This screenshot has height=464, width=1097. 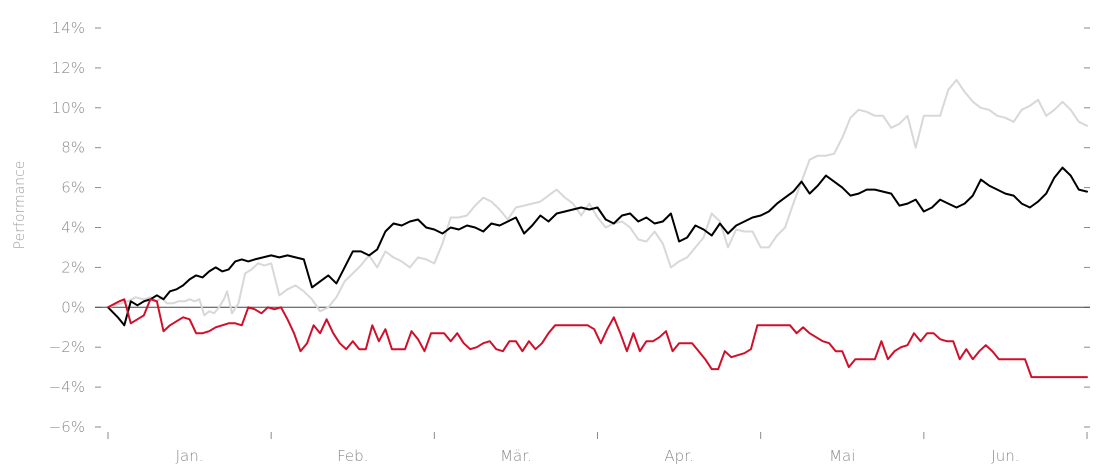 What do you see at coordinates (678, 455) in the screenshot?
I see `x-tick-label: Apr.` at bounding box center [678, 455].